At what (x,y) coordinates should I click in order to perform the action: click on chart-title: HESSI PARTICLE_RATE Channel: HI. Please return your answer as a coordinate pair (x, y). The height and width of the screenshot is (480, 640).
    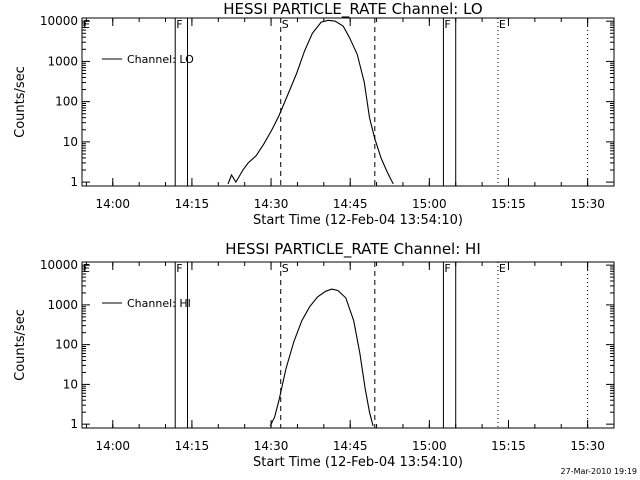
    Looking at the image, I should click on (353, 249).